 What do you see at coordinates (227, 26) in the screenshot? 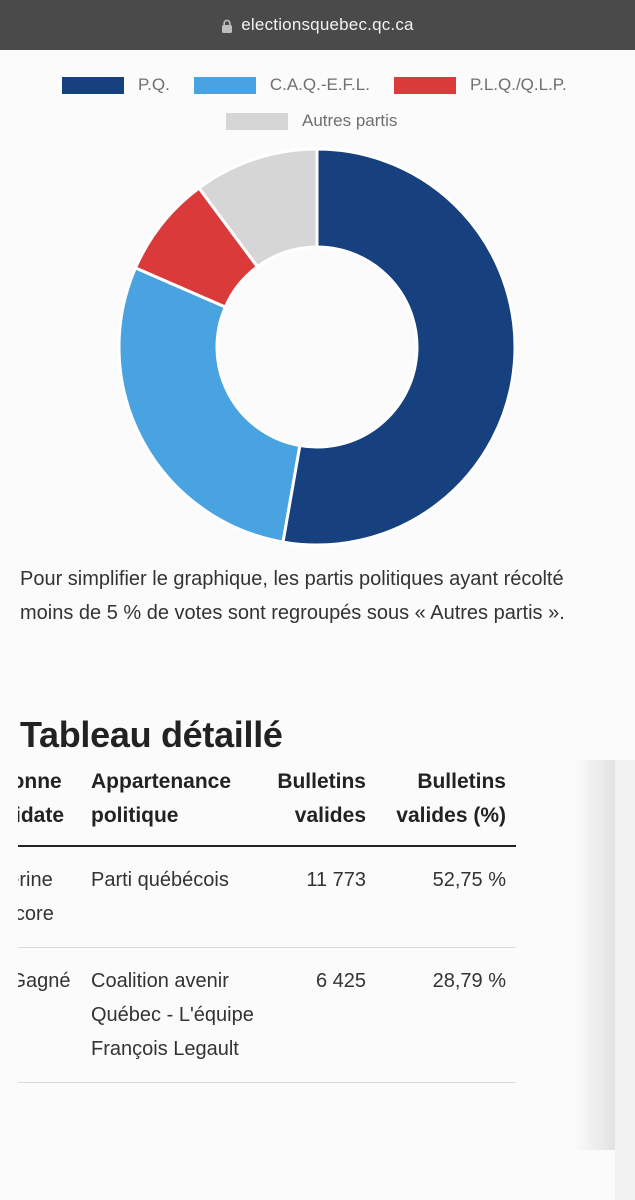
I see `lock-icon` at bounding box center [227, 26].